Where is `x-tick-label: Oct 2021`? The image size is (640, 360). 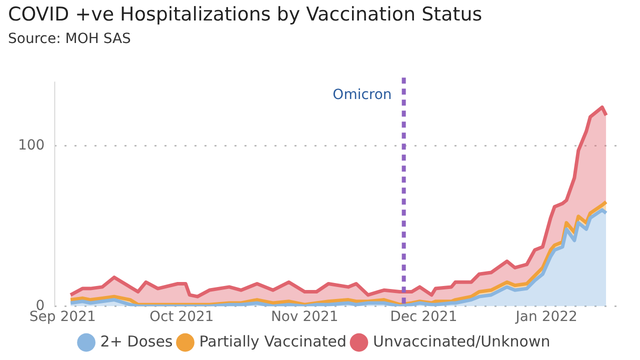
x-tick-label: Oct 2021 is located at coordinates (182, 317).